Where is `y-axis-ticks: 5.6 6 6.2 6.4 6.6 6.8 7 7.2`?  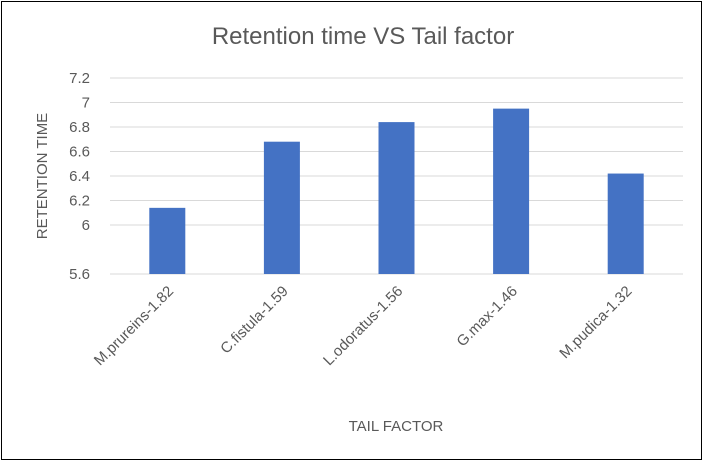
y-axis-ticks: 5.6 6 6.2 6.4 6.6 6.8 7 7.2 is located at coordinates (79, 176).